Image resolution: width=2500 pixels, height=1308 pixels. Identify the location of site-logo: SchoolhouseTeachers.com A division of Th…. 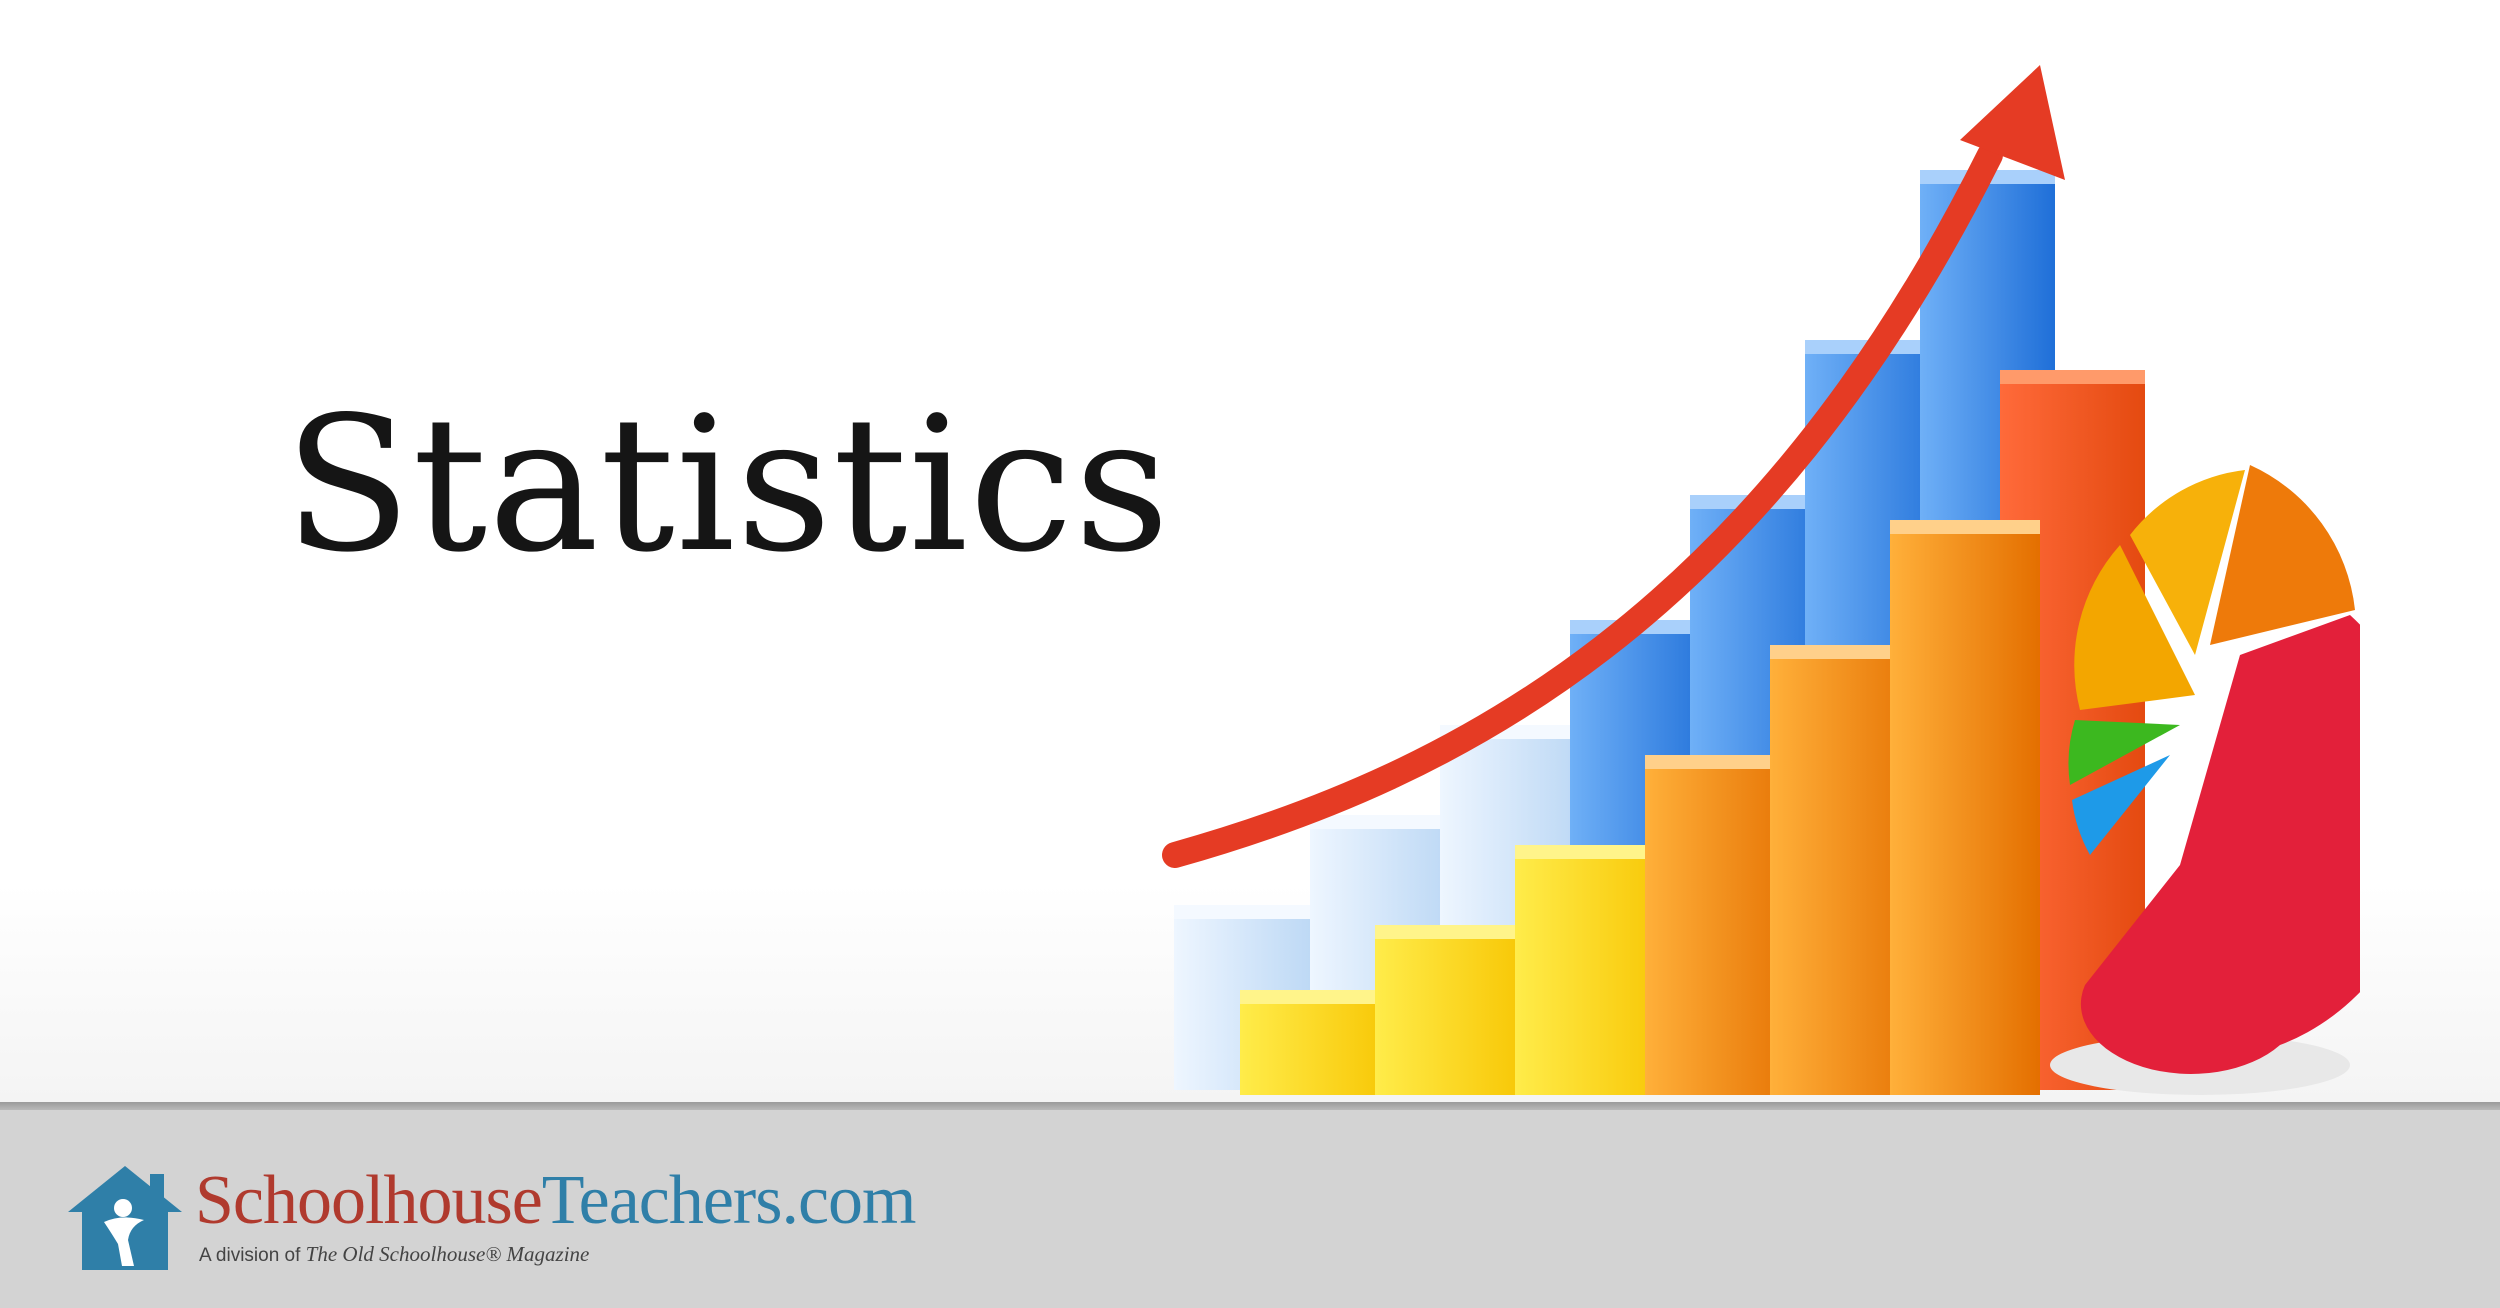
(500, 1220).